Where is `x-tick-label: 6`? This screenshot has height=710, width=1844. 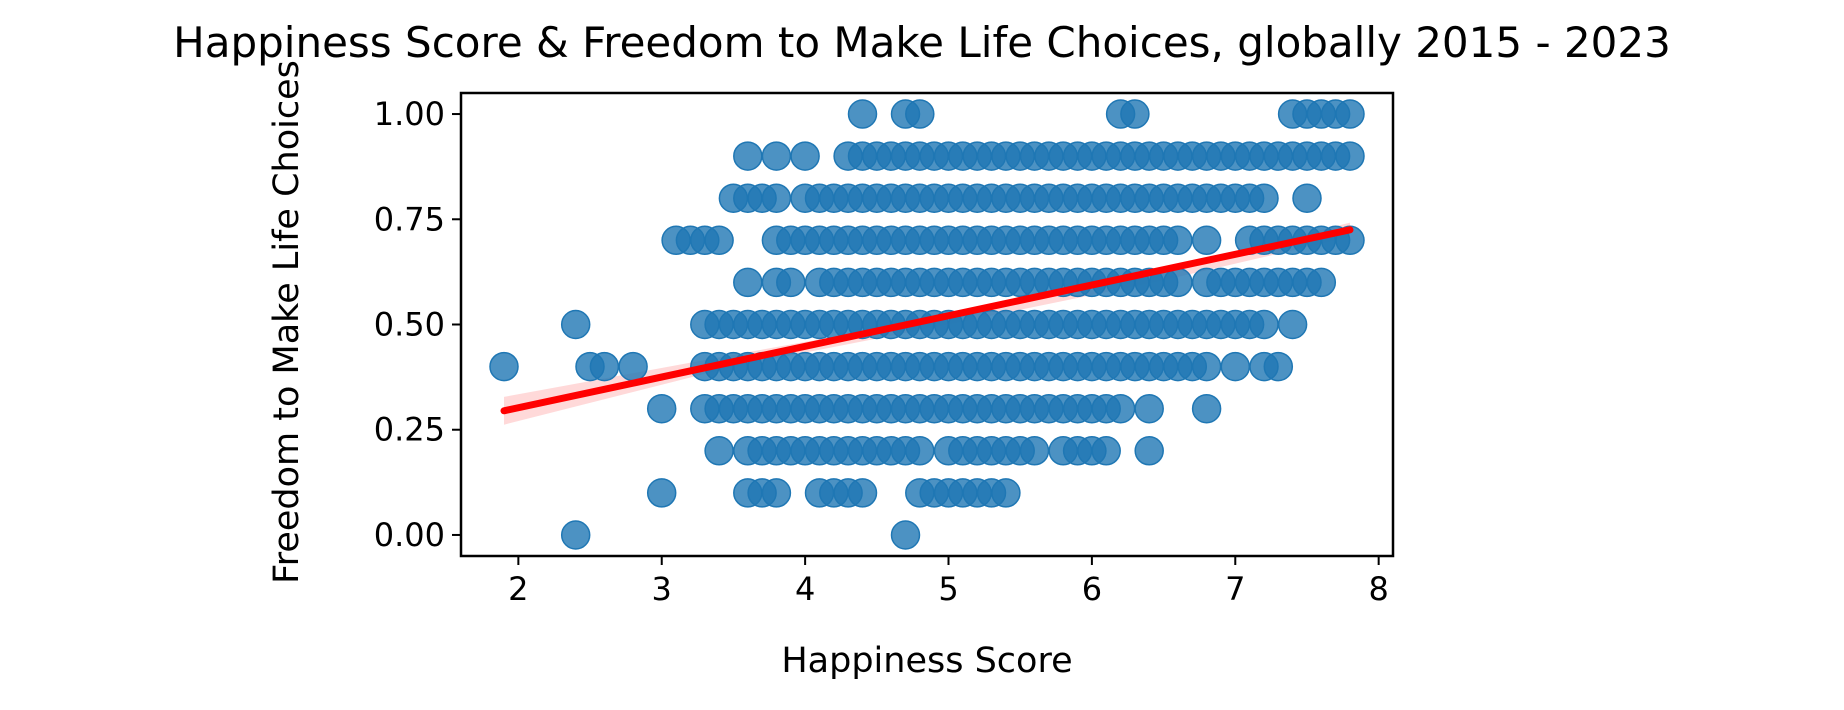
x-tick-label: 6 is located at coordinates (1092, 589).